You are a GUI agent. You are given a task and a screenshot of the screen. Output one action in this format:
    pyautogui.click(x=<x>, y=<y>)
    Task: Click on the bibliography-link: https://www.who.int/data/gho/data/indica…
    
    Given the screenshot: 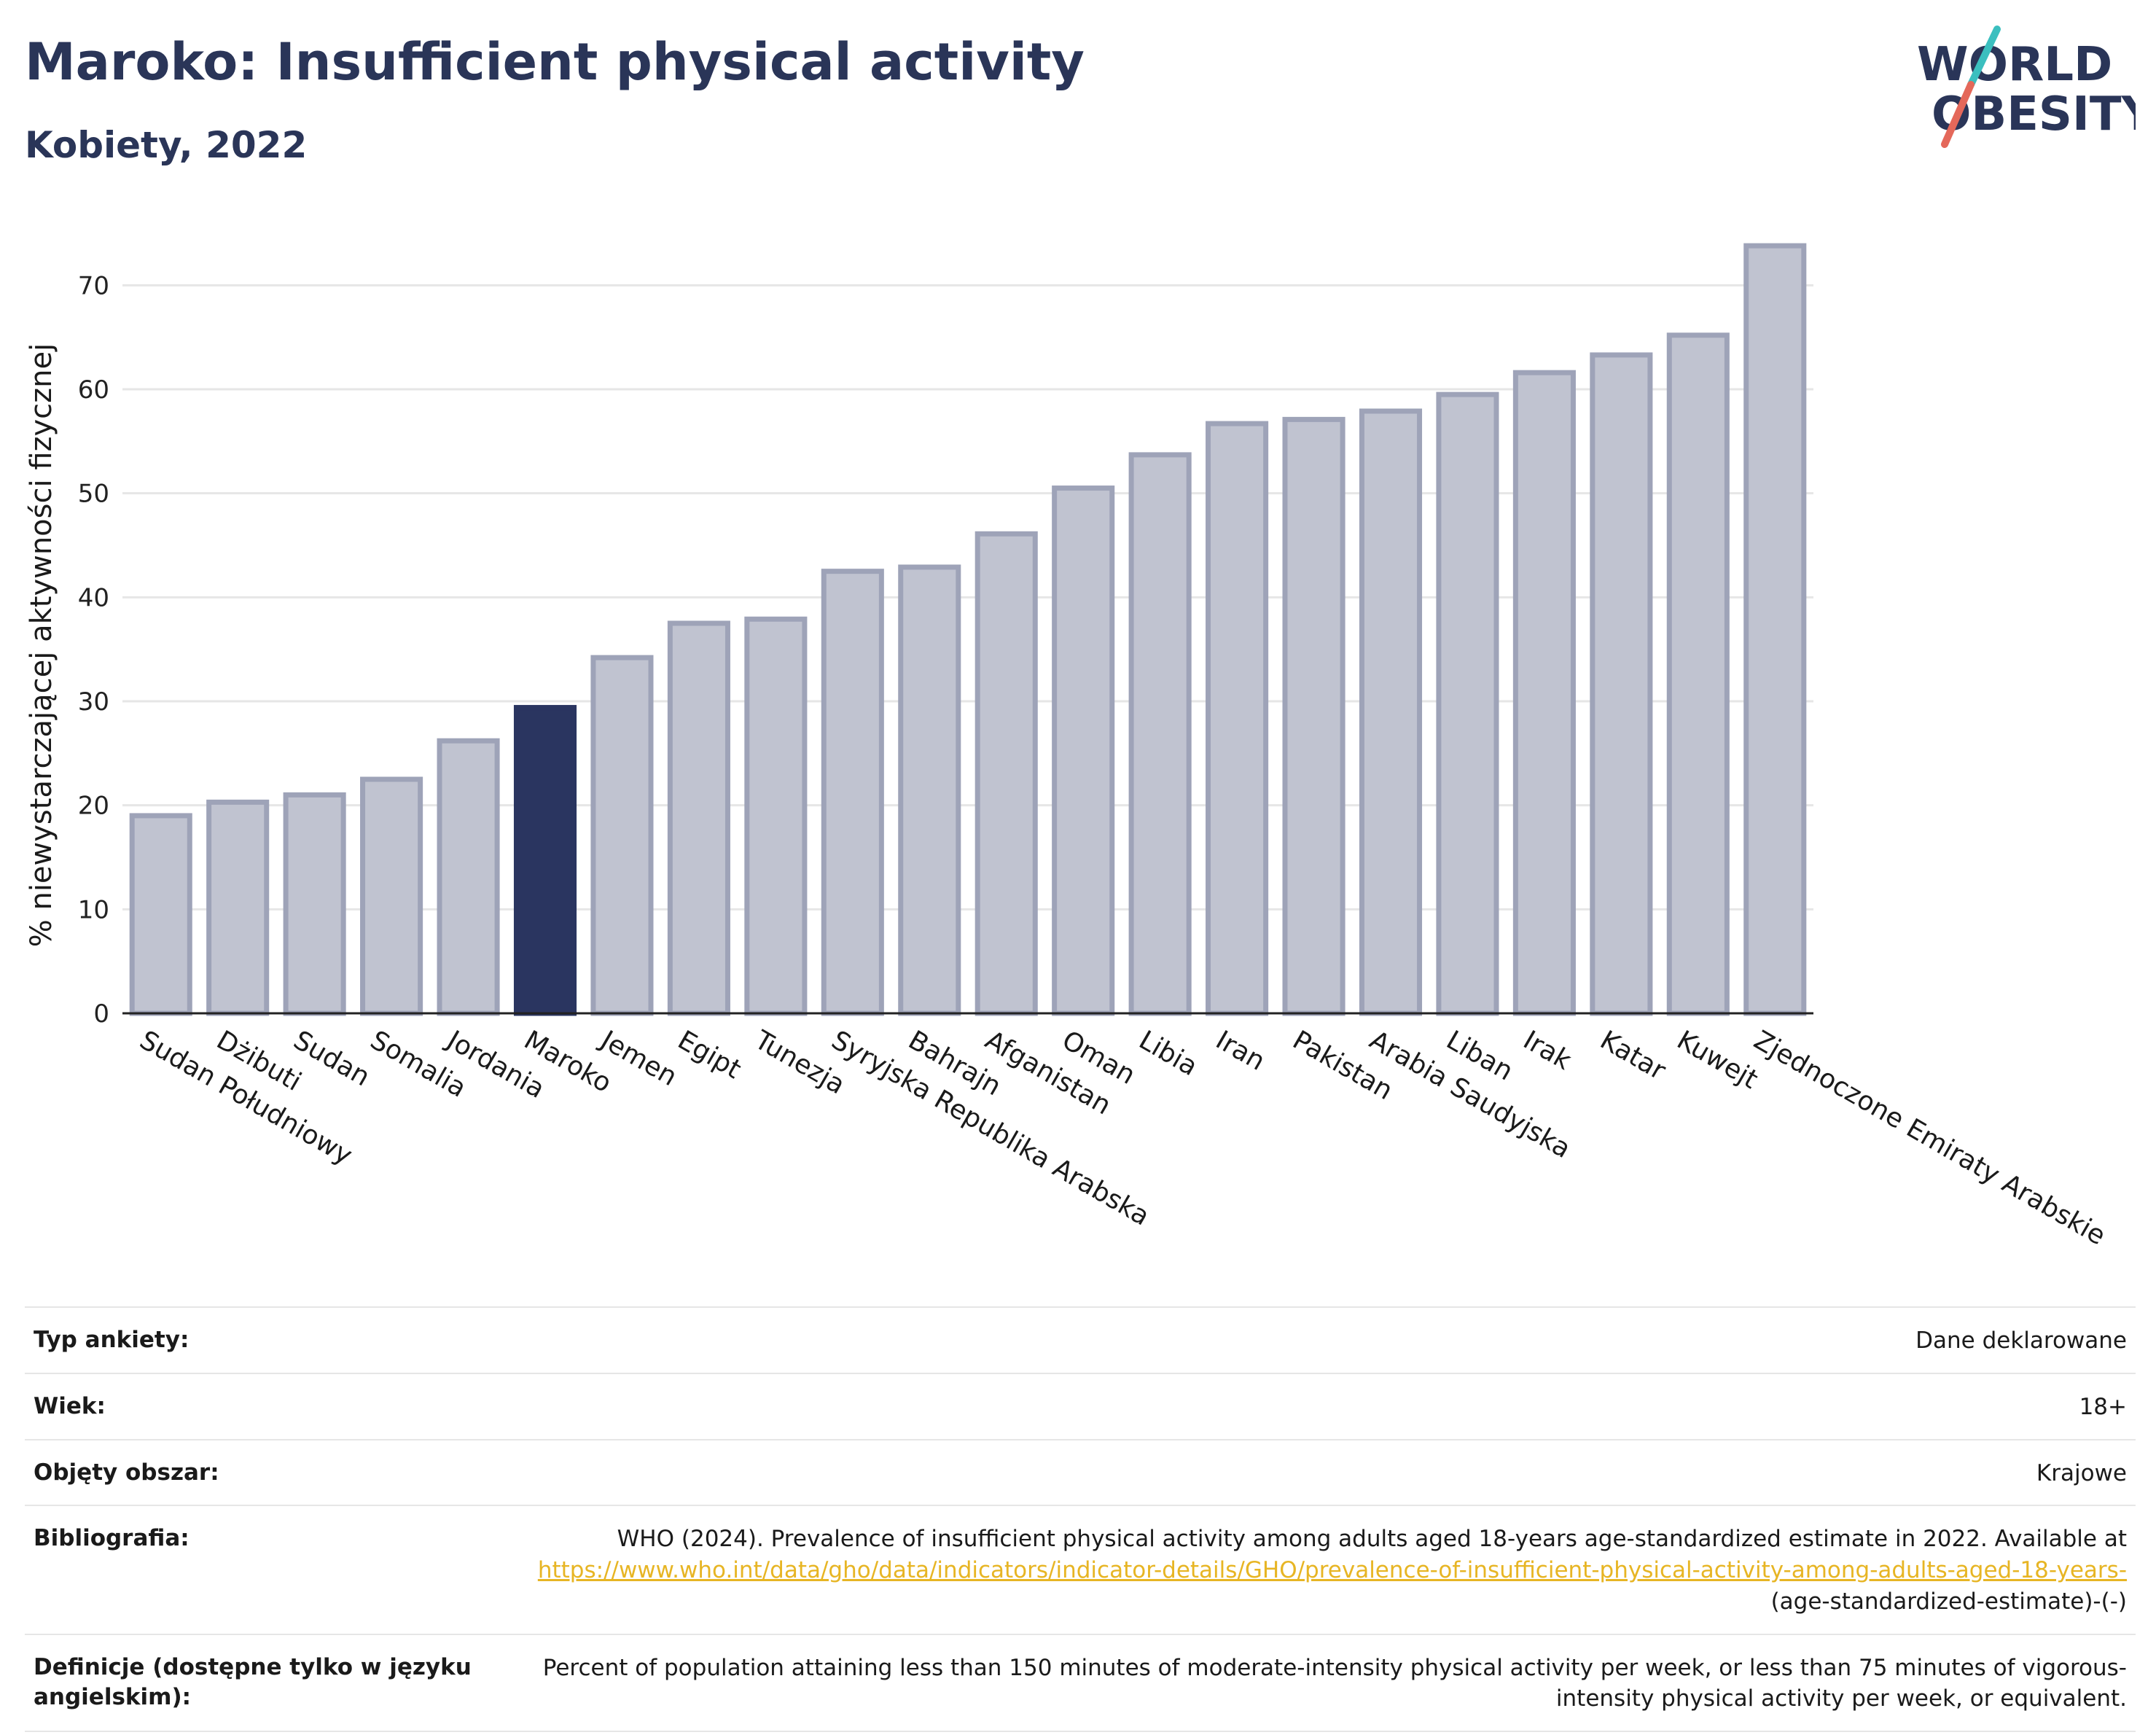 What is the action you would take?
    pyautogui.click(x=1332, y=1570)
    